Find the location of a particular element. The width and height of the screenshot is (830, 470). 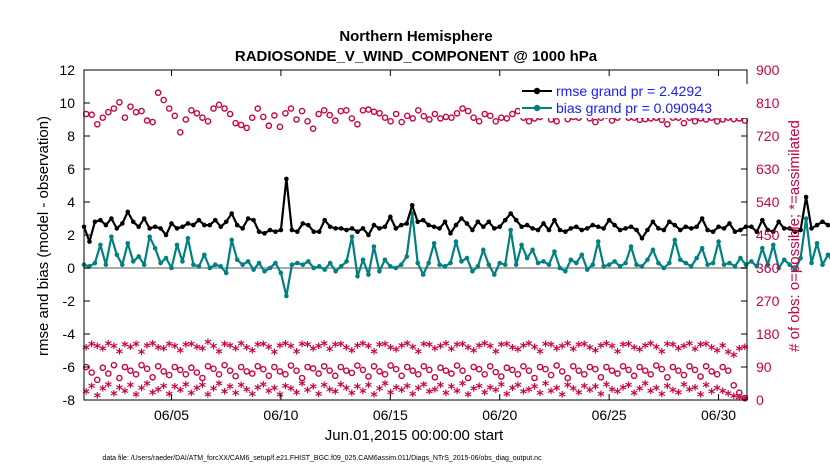

x-tick-label: 06/15 is located at coordinates (390, 415).